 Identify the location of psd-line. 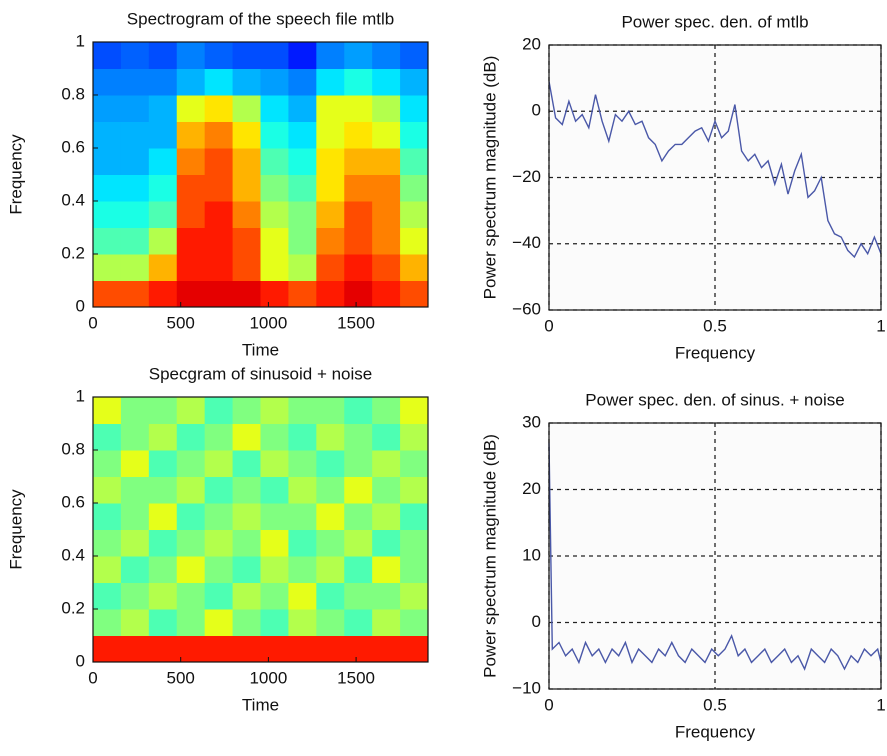
(715, 556).